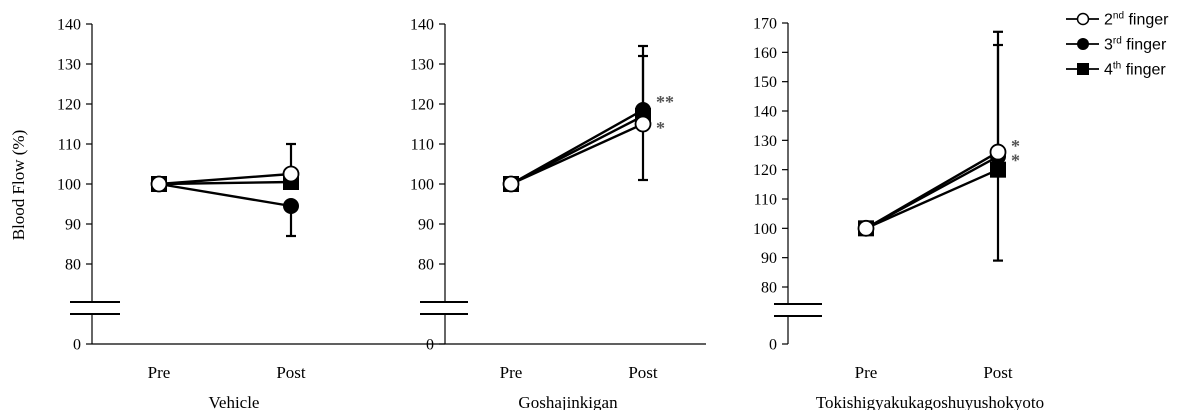 The width and height of the screenshot is (1187, 410). What do you see at coordinates (765, 24) in the screenshot?
I see `y-tick-label: 170` at bounding box center [765, 24].